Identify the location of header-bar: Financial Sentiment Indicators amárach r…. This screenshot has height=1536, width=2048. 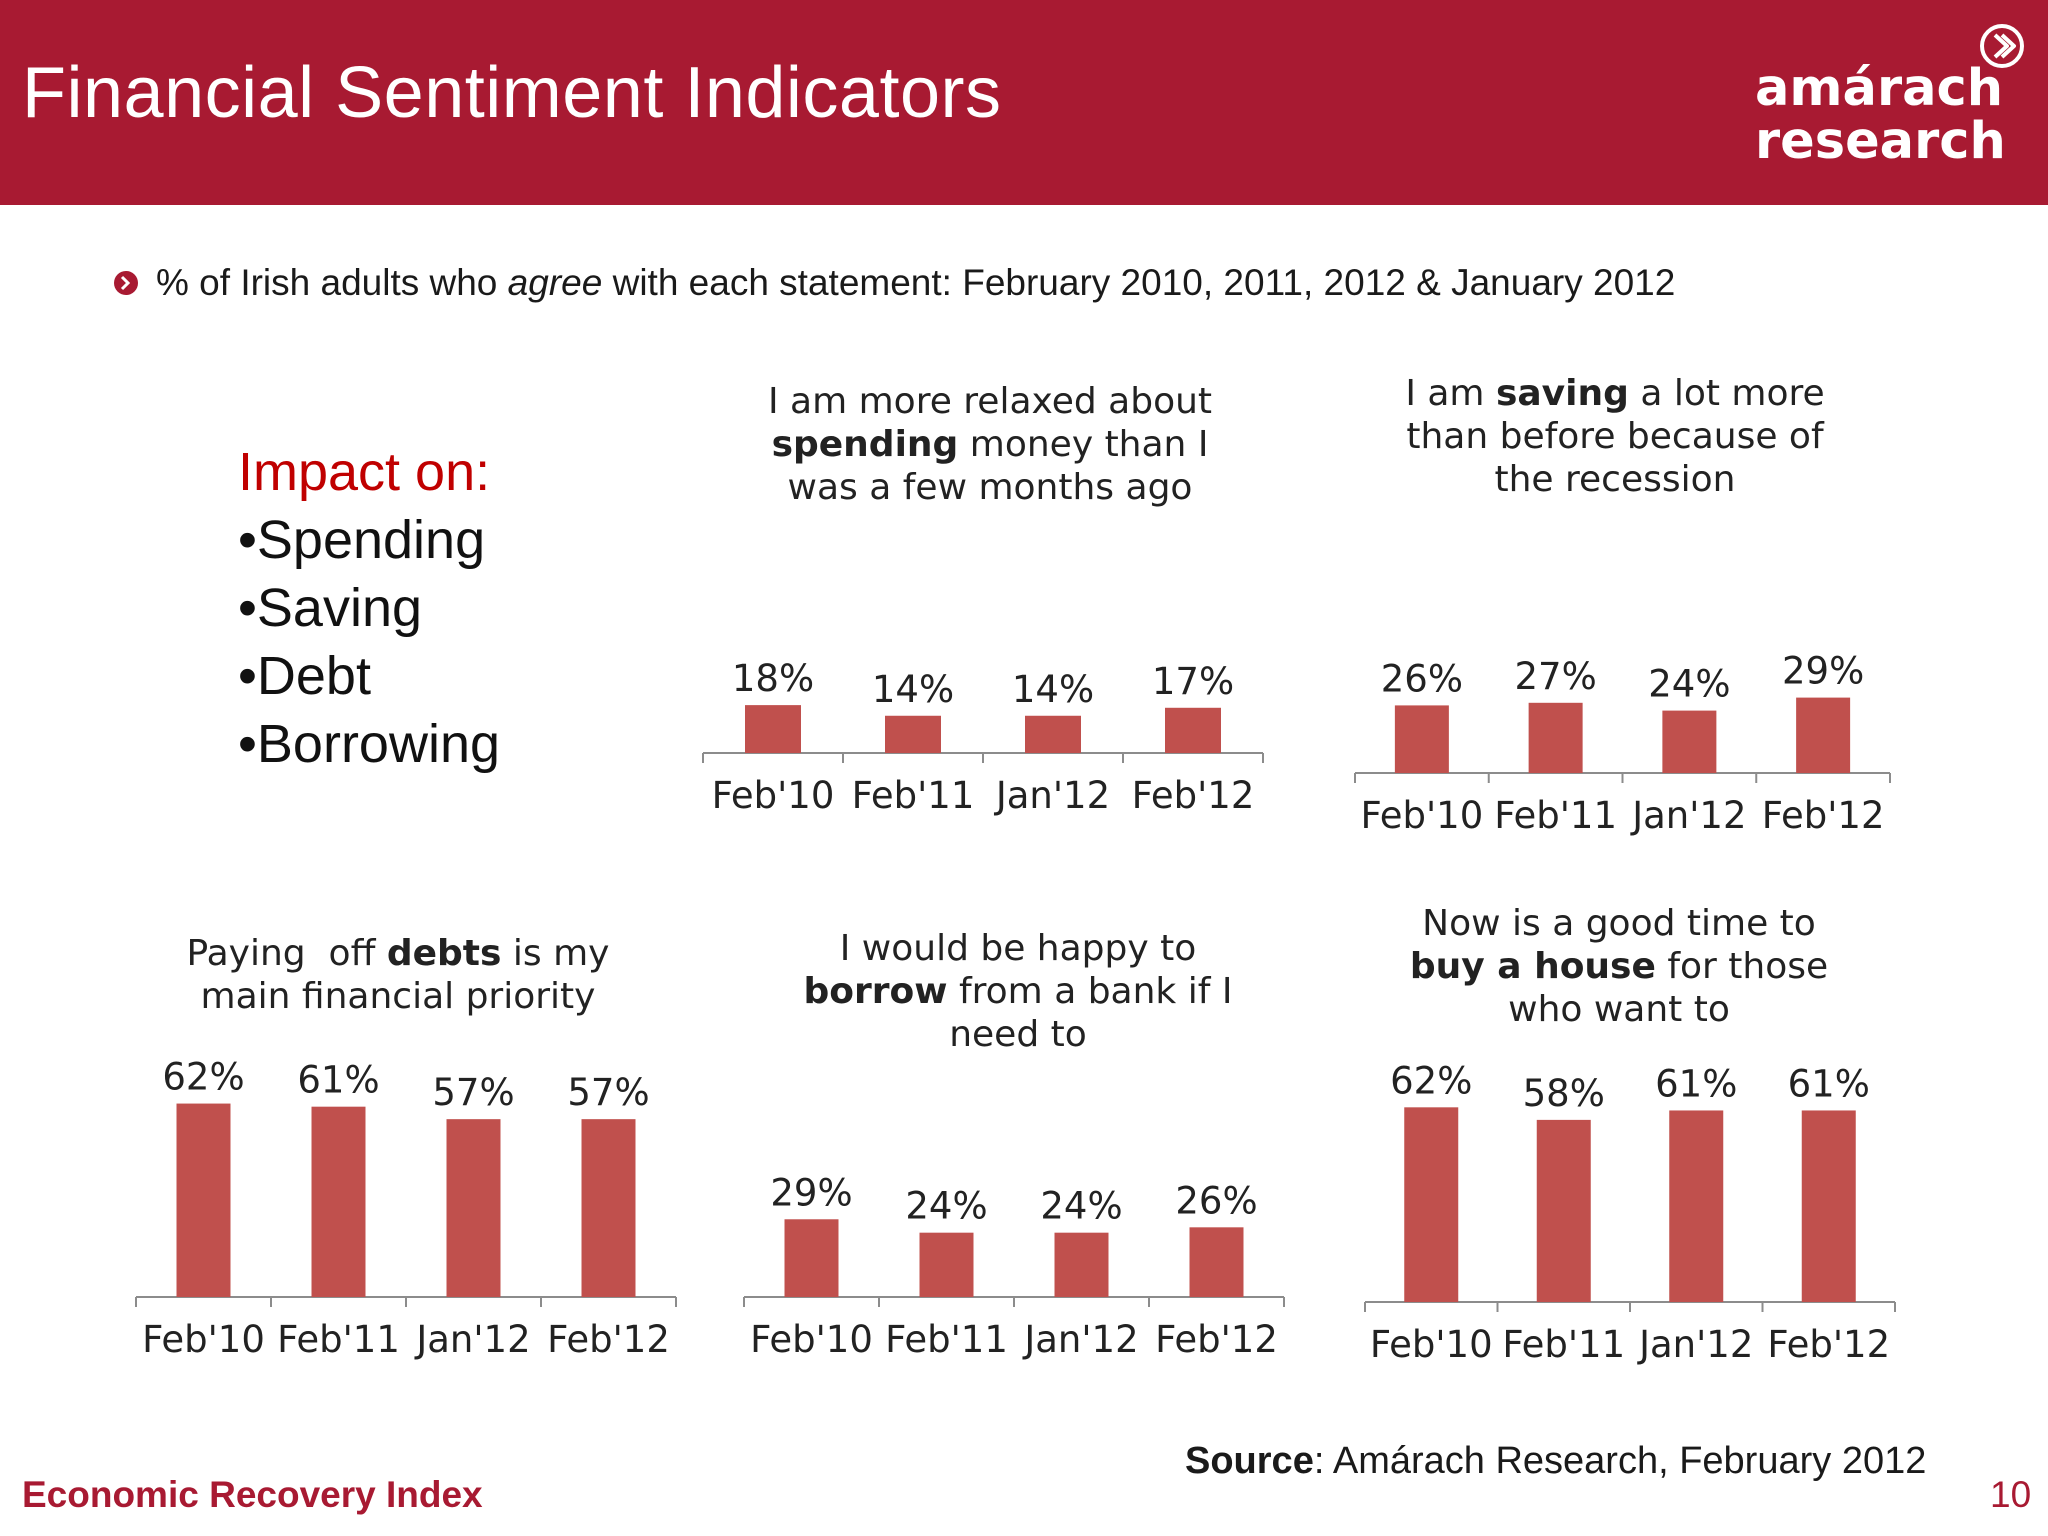
(1024, 102).